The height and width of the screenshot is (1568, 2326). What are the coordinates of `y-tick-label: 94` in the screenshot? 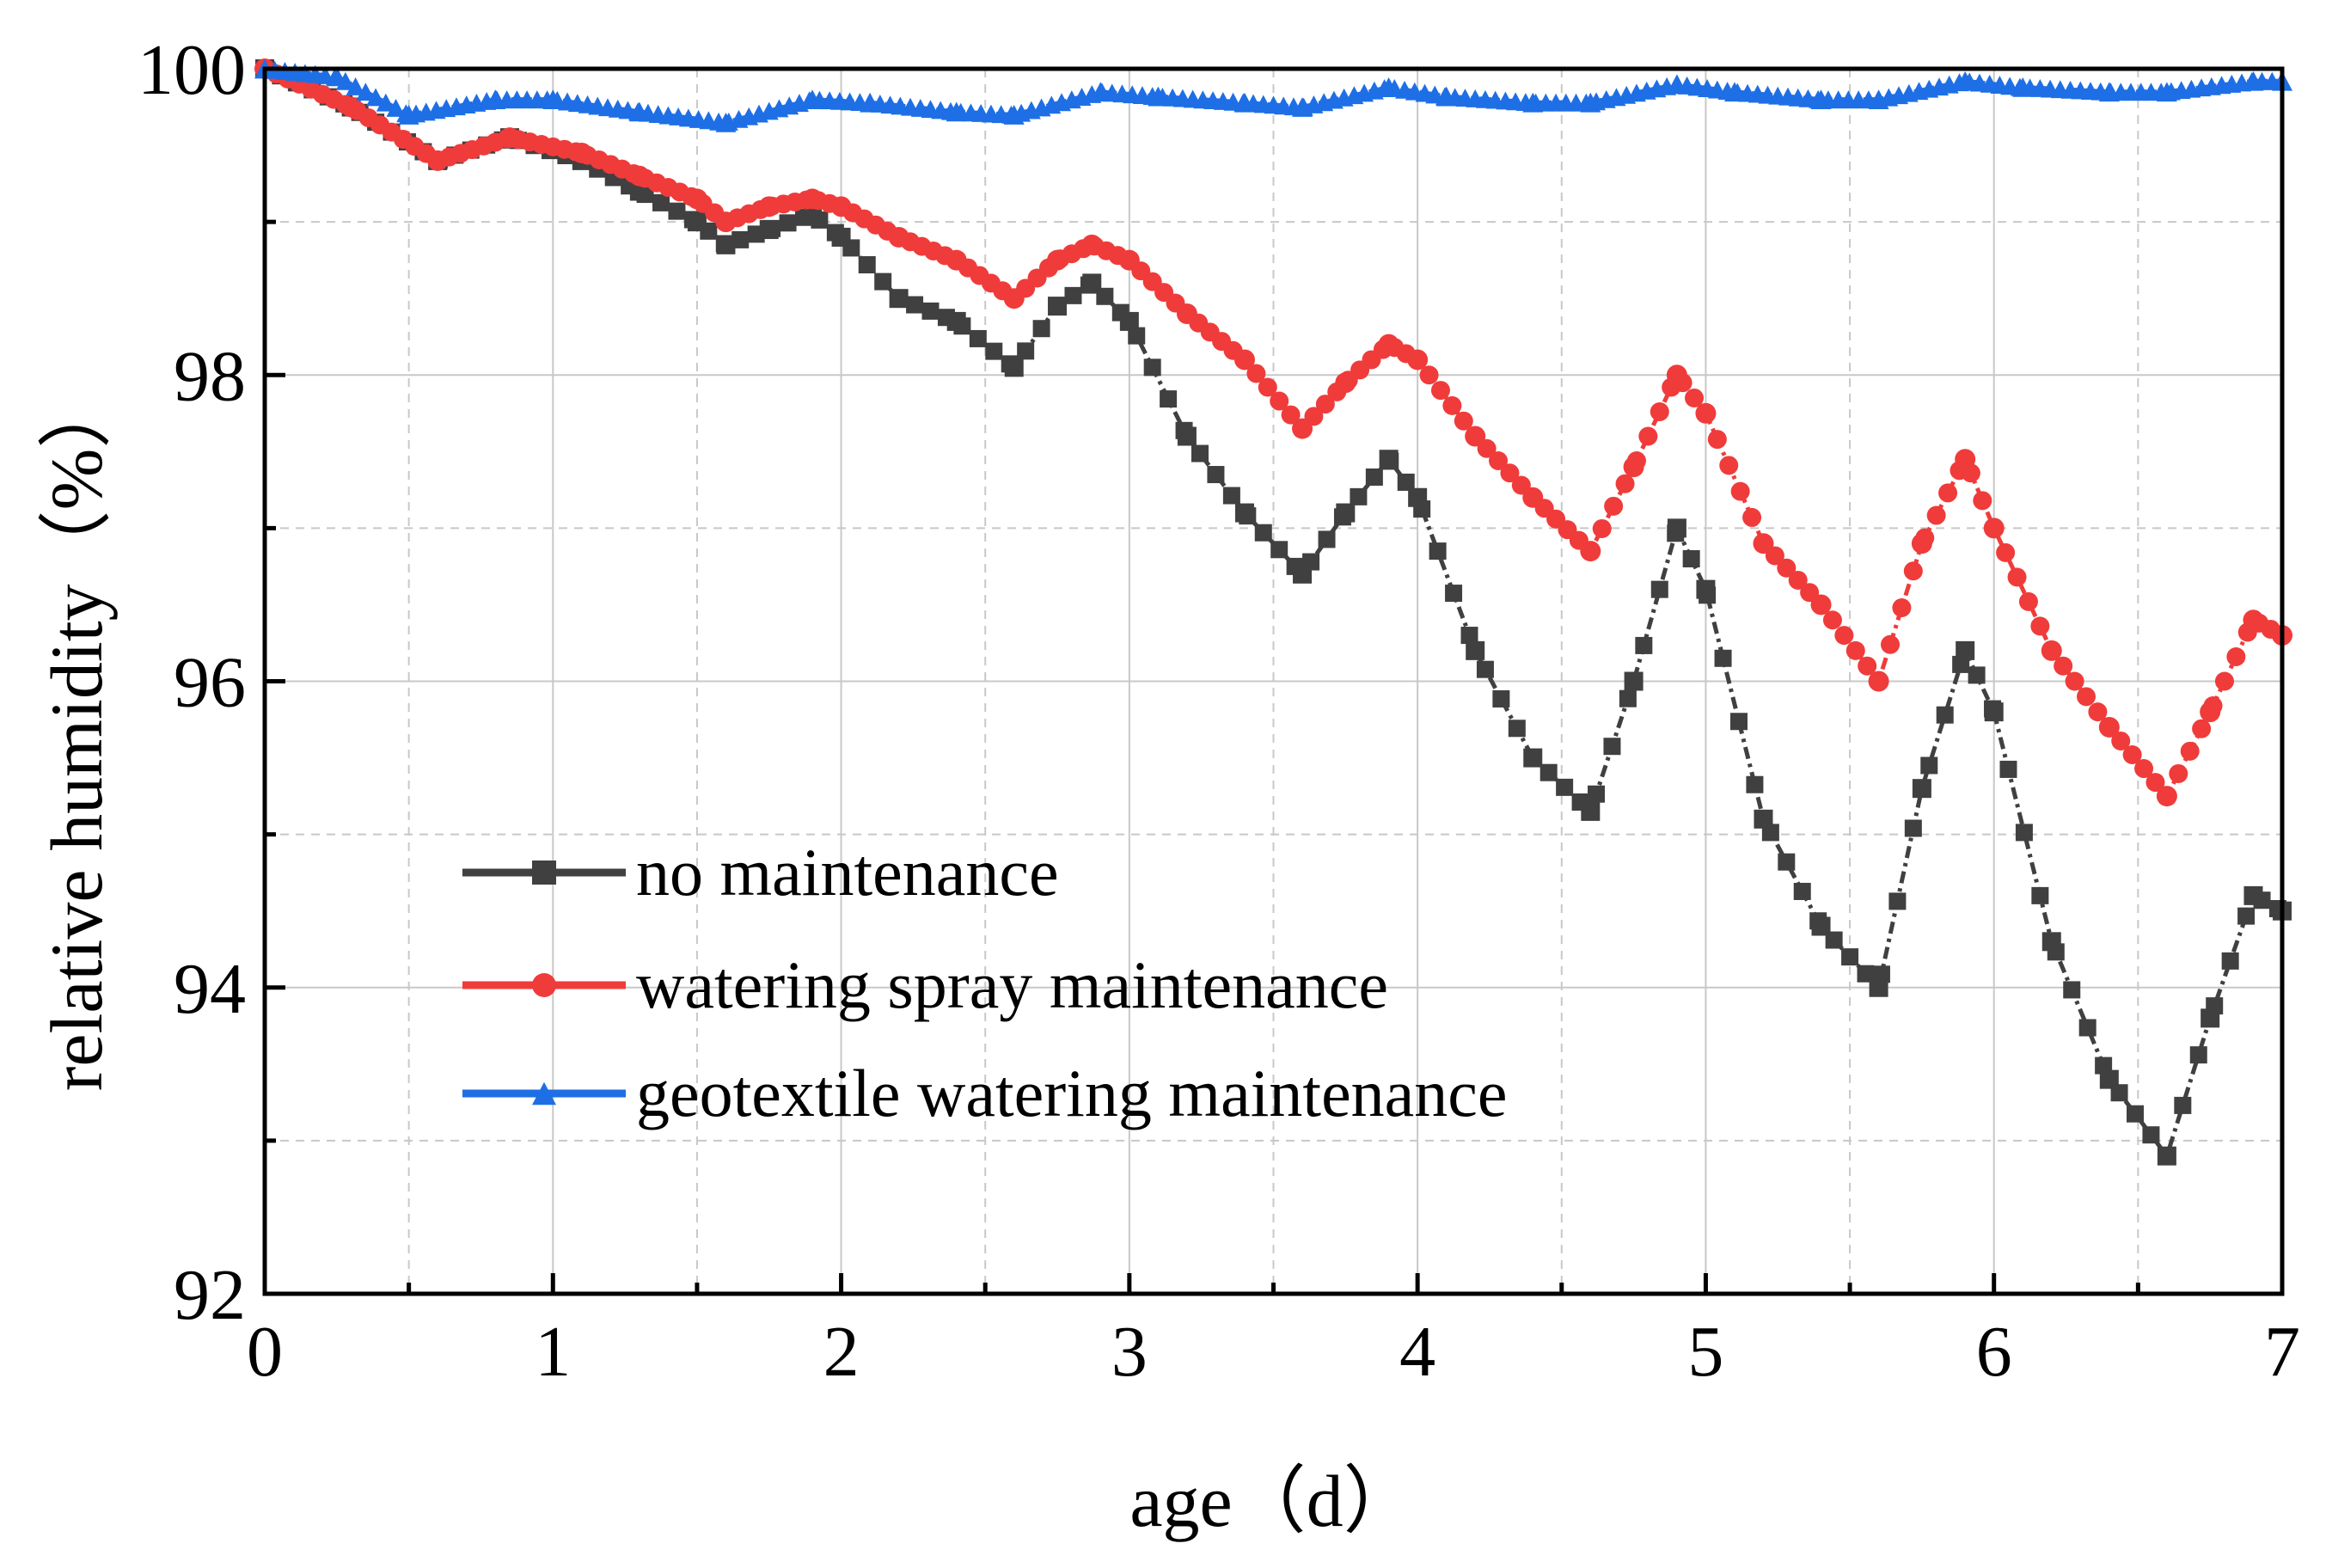 It's located at (210, 989).